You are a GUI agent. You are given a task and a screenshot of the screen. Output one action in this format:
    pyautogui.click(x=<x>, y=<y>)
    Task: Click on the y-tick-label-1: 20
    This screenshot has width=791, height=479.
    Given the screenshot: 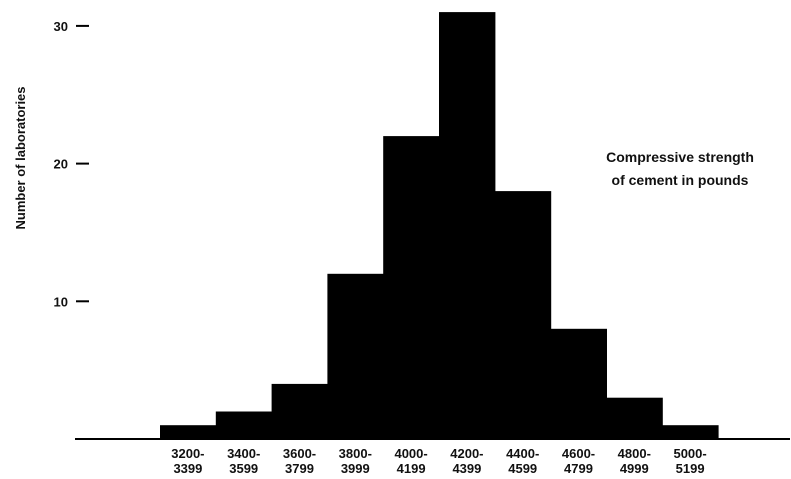 What is the action you would take?
    pyautogui.click(x=61, y=164)
    